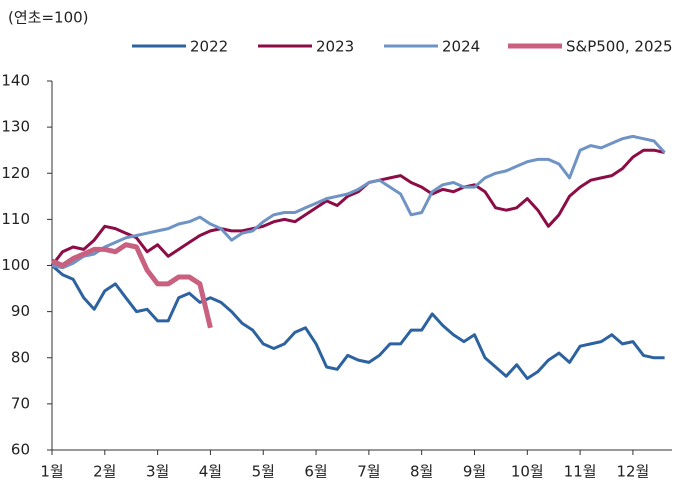 Image resolution: width=680 pixels, height=484 pixels. What do you see at coordinates (461, 47) in the screenshot?
I see `legend-label: 2024` at bounding box center [461, 47].